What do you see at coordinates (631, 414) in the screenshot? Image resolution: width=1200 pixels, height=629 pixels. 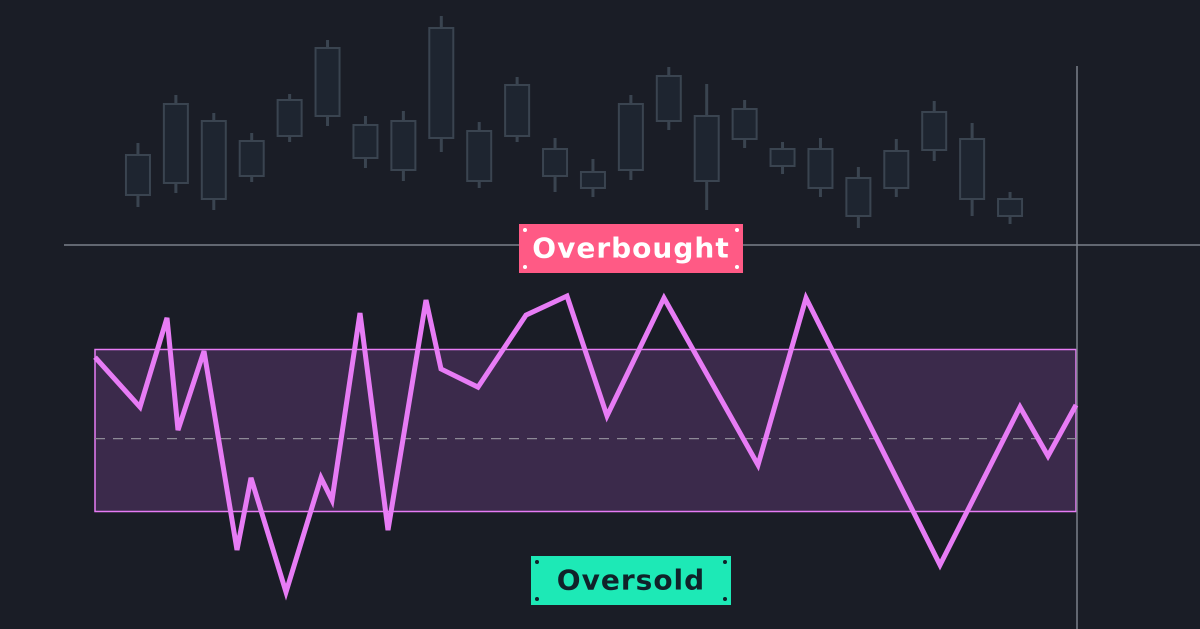 I see `annotations: Overbought Oversold` at bounding box center [631, 414].